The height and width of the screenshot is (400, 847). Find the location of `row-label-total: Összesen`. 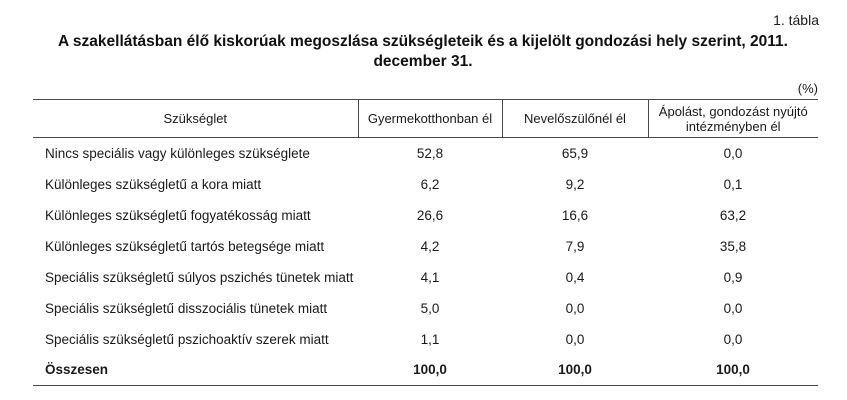

row-label-total: Összesen is located at coordinates (195, 370).